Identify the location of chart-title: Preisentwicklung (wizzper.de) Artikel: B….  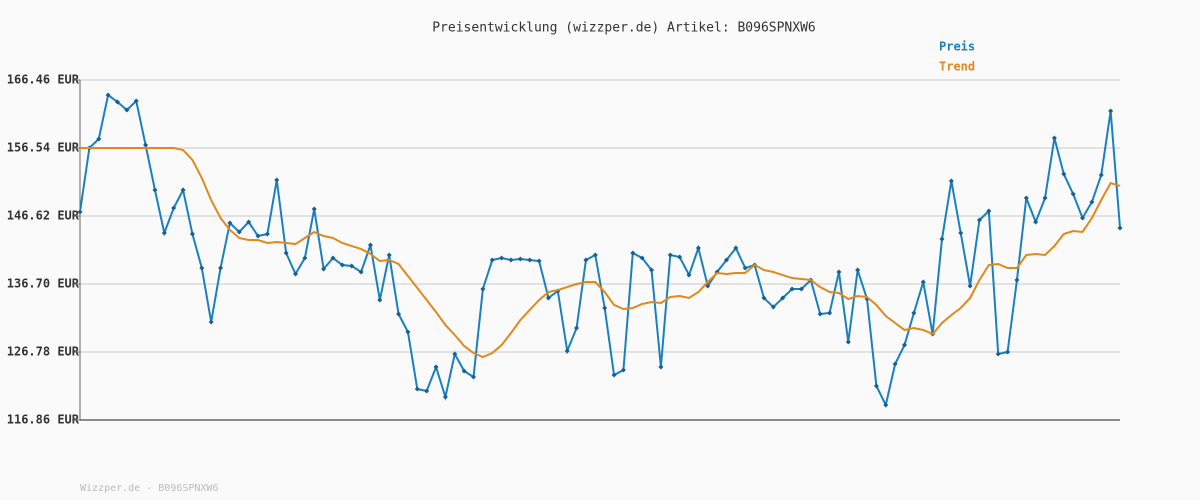
(624, 28).